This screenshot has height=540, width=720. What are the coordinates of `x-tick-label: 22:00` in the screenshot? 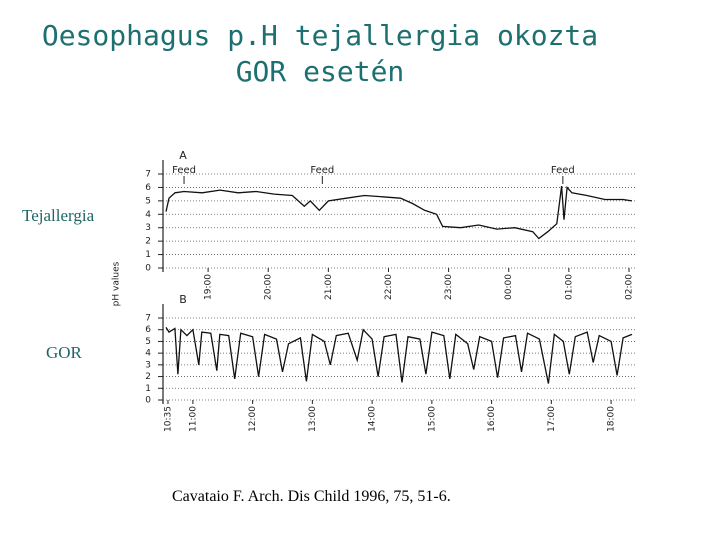 It's located at (389, 287).